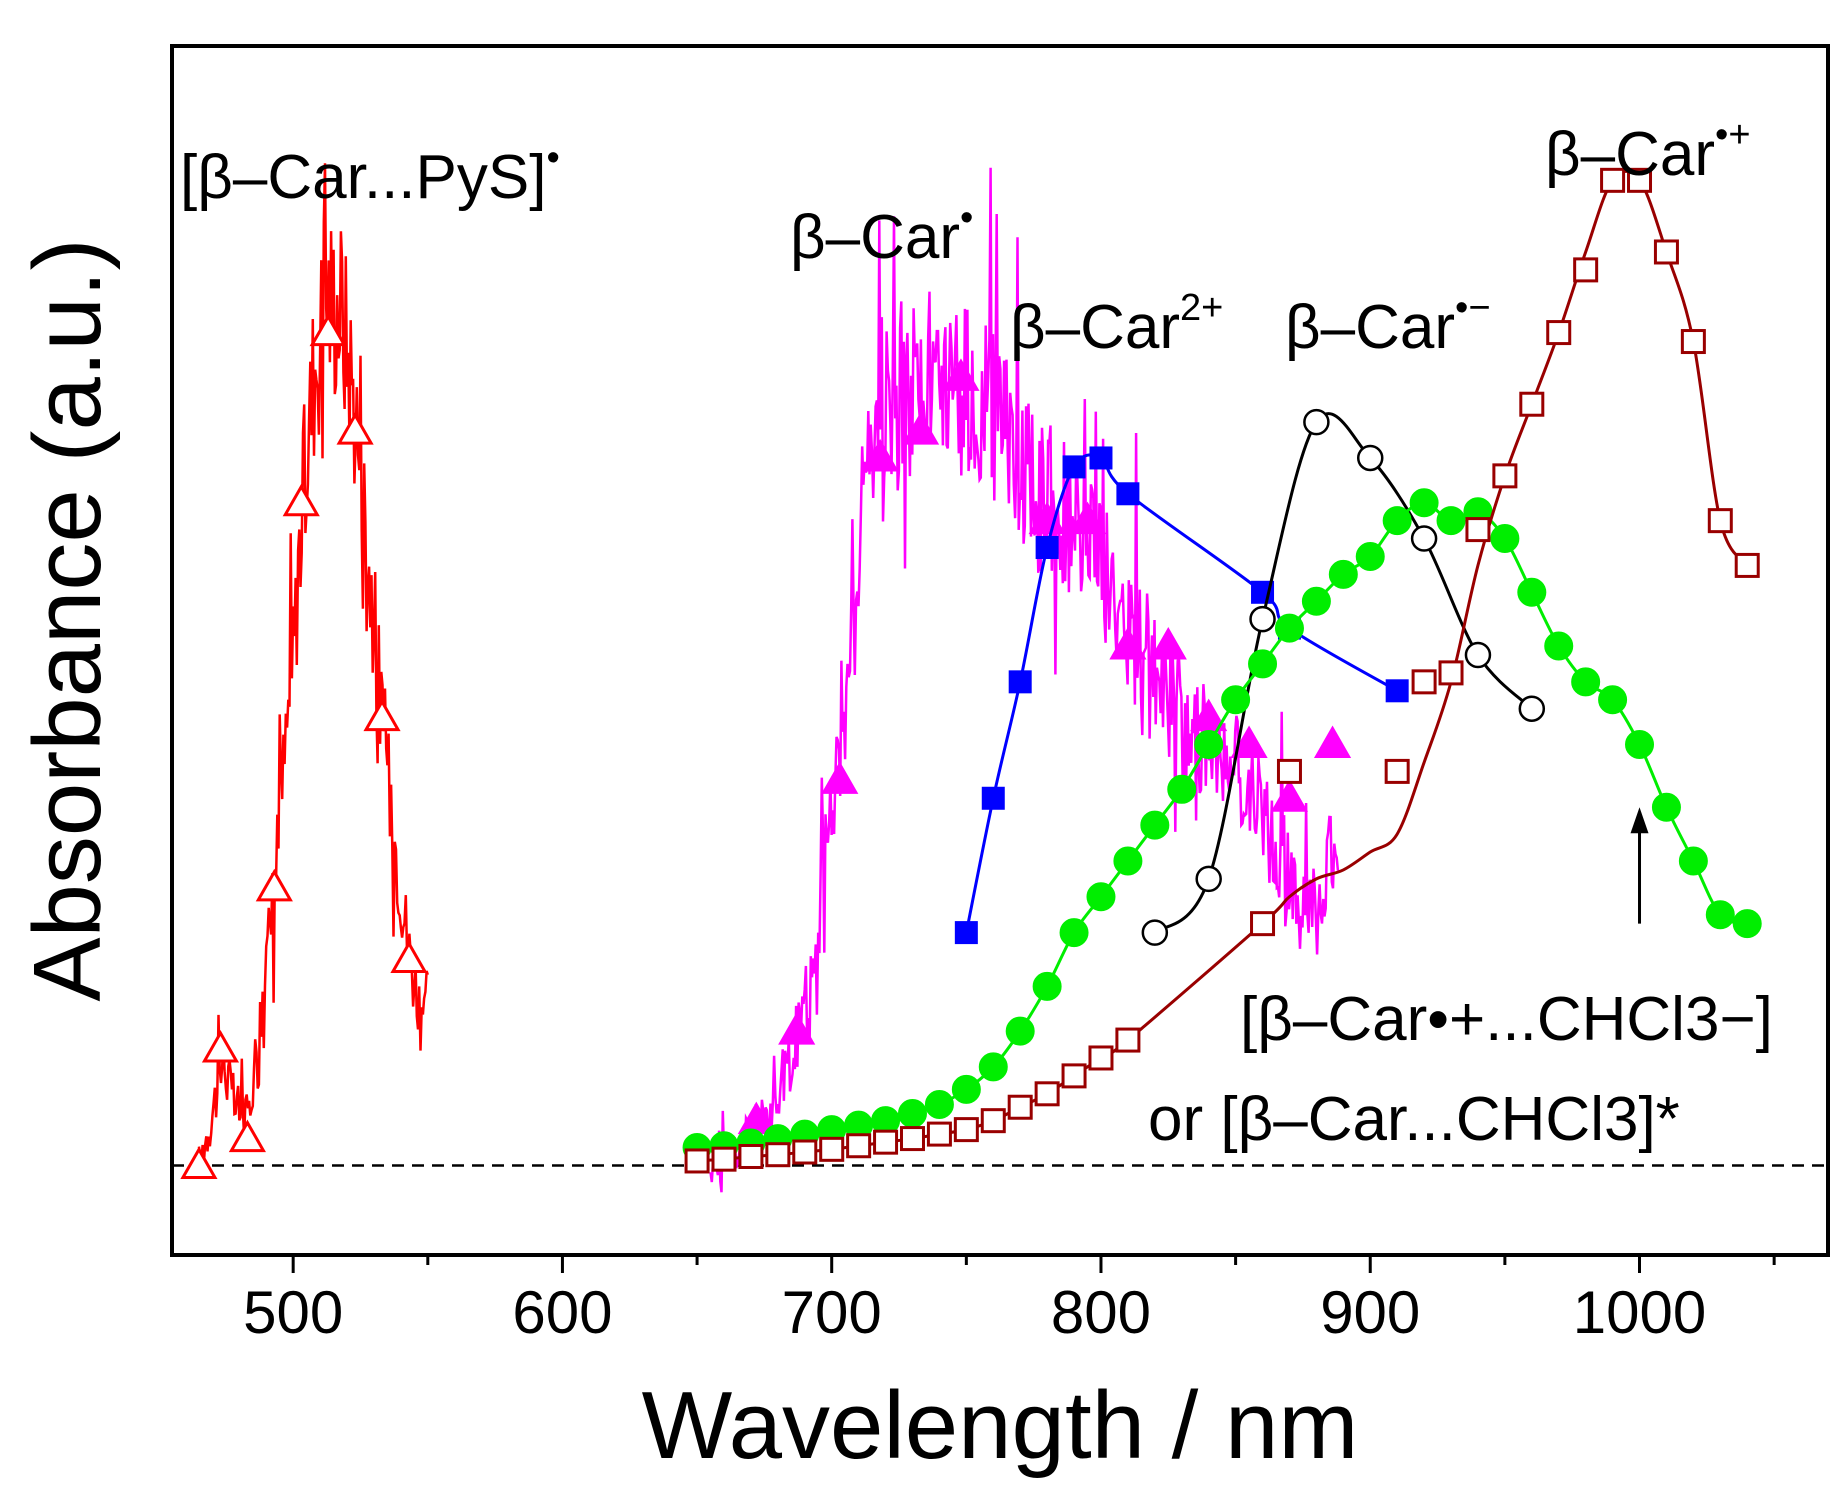 The image size is (1839, 1511). Describe the element at coordinates (1370, 1312) in the screenshot. I see `x-tick-label-900: 900` at that location.